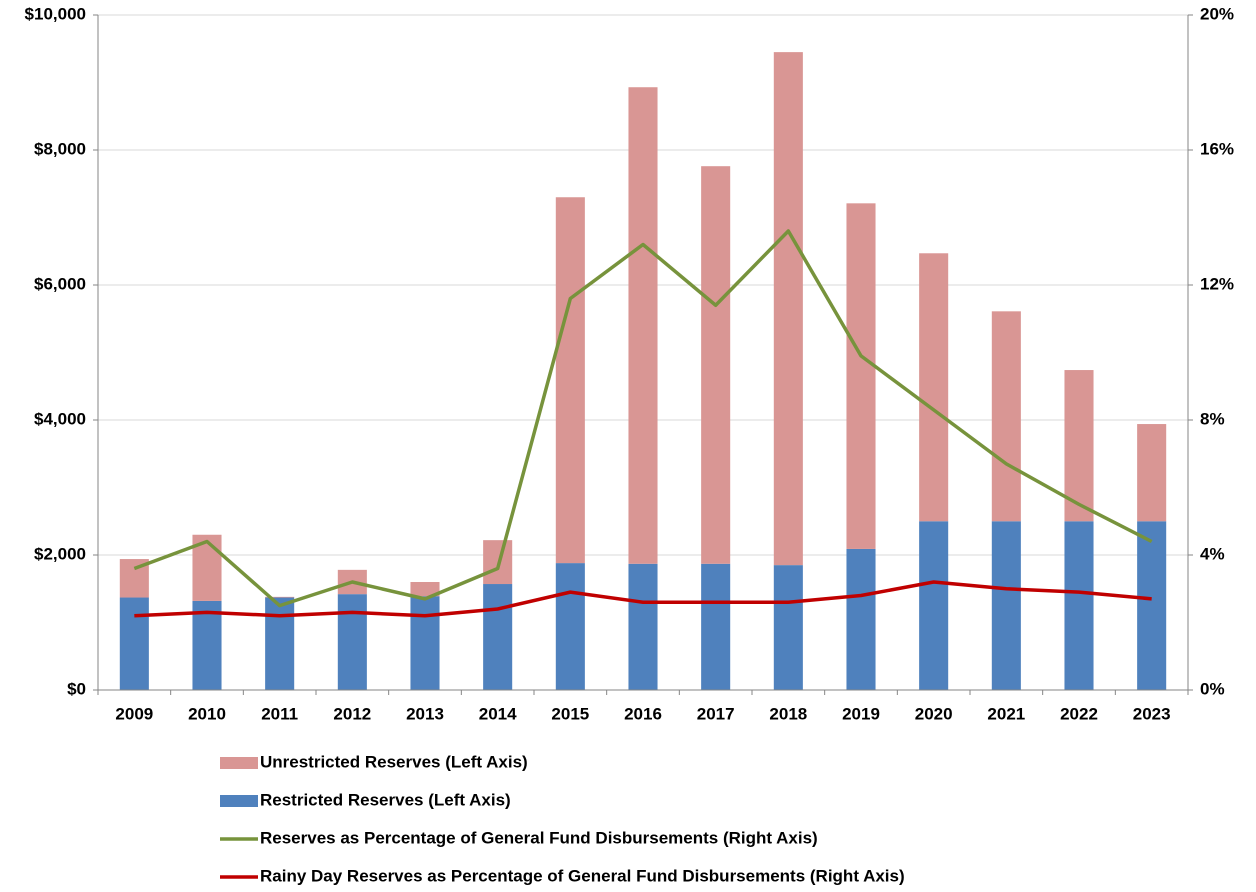 The width and height of the screenshot is (1256, 892). I want to click on y2-tick-label: 0%, so click(1212, 688).